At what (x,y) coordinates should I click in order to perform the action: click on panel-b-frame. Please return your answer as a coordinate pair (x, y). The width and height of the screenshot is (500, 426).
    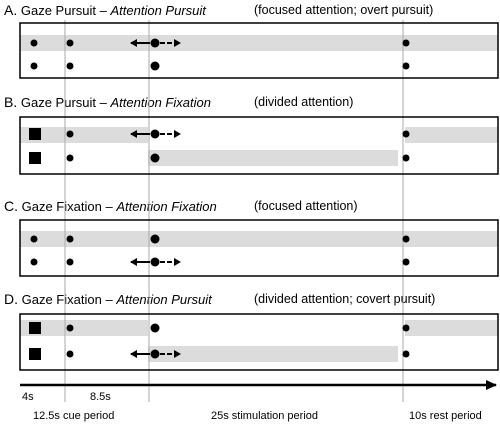
    Looking at the image, I should click on (259, 145).